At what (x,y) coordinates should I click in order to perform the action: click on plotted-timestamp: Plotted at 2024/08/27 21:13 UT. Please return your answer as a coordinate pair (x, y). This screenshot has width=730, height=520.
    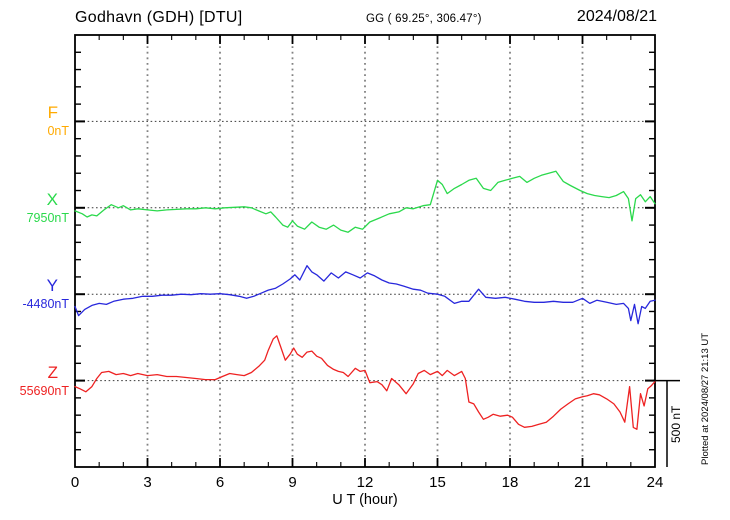
    Looking at the image, I should click on (705, 398).